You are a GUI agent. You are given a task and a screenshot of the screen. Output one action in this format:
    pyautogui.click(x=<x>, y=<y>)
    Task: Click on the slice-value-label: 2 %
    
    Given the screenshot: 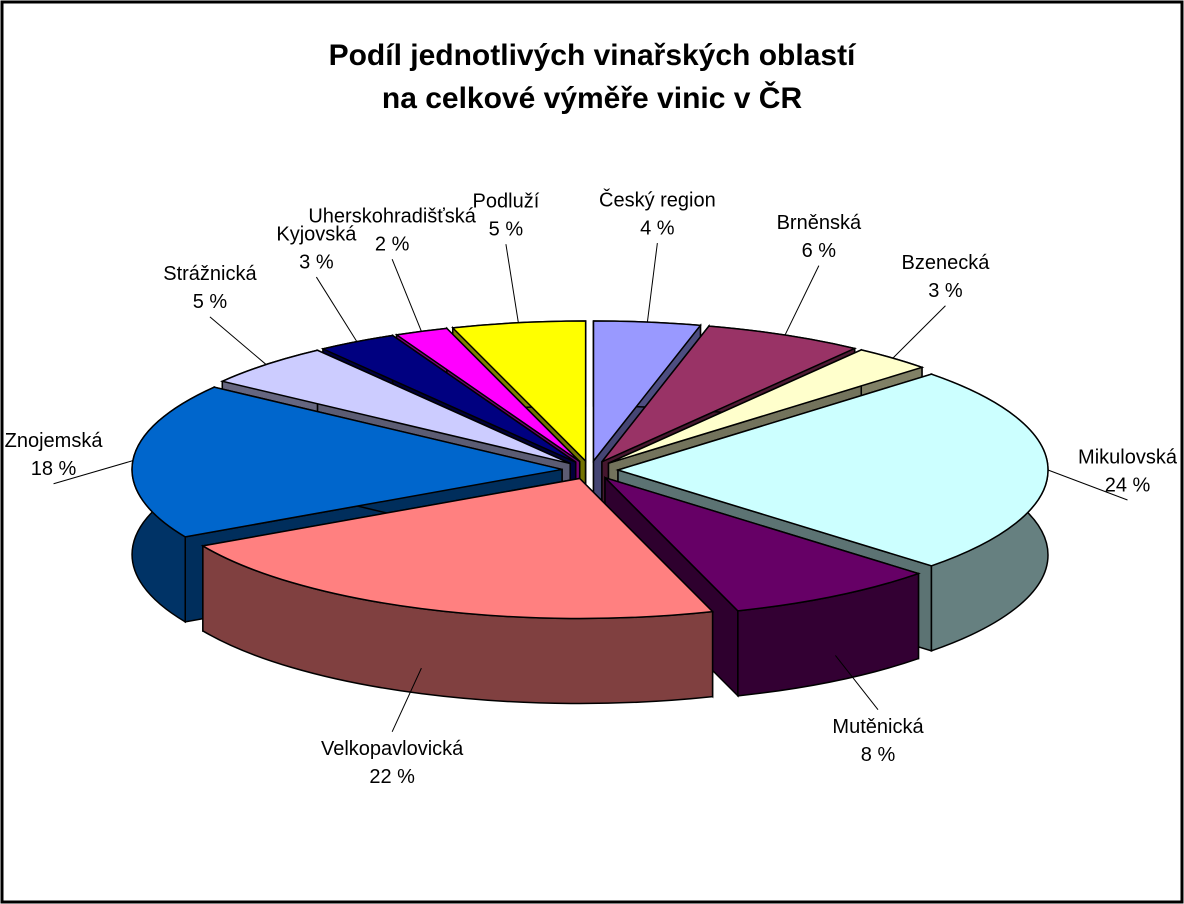 What is the action you would take?
    pyautogui.click(x=392, y=244)
    